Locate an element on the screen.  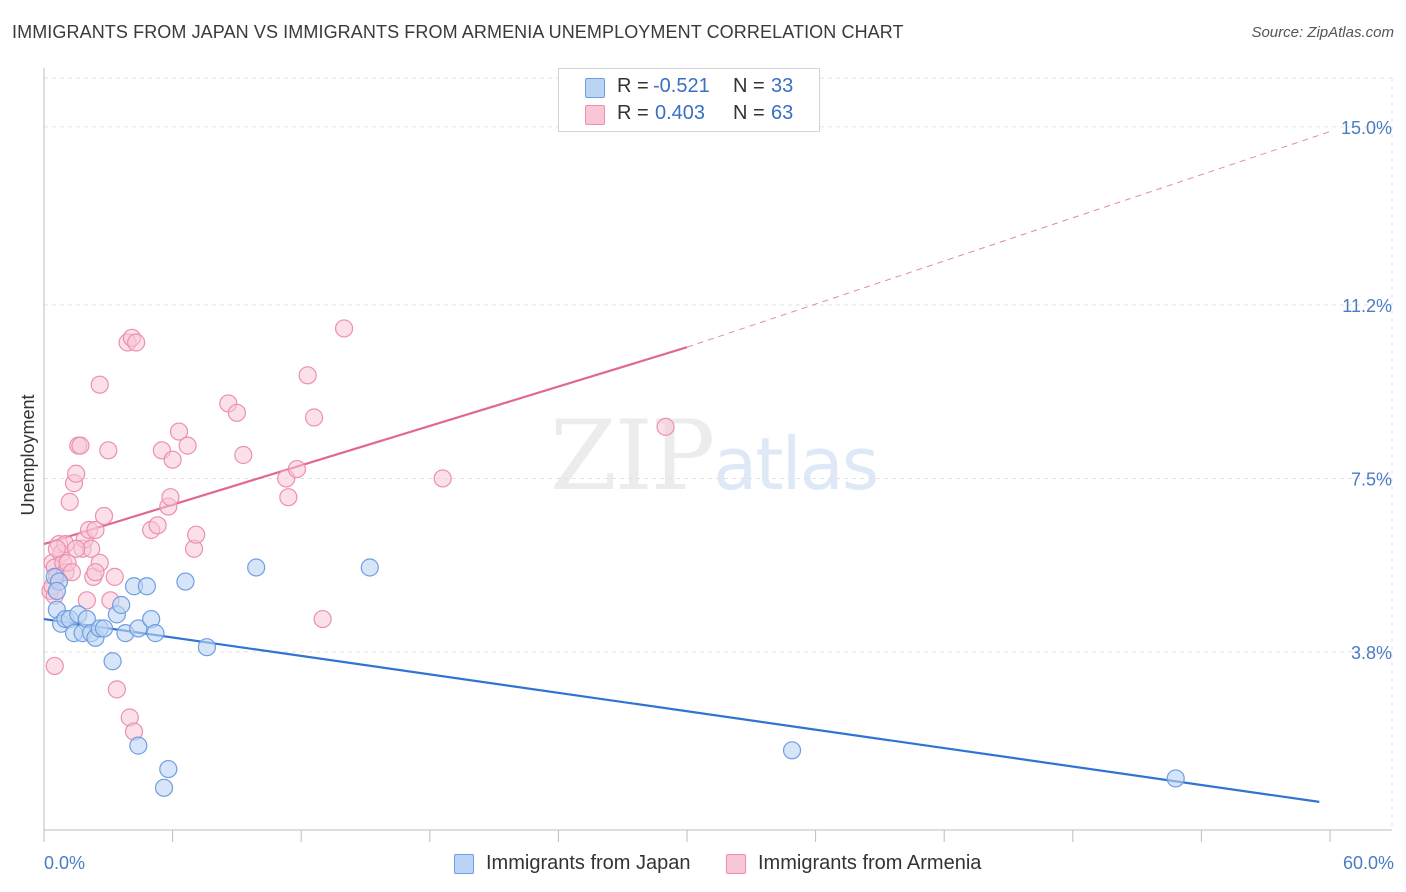
x-tick-label: 60.0% is located at coordinates (1368, 863).